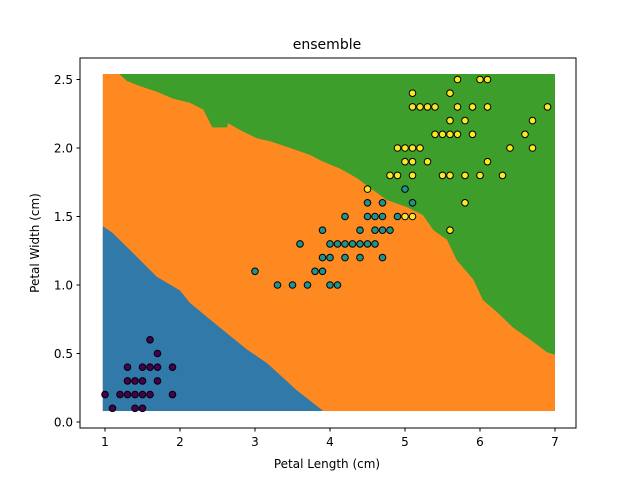 This screenshot has width=640, height=484. Describe the element at coordinates (63, 423) in the screenshot. I see `y-tick-label: 0.0` at that location.